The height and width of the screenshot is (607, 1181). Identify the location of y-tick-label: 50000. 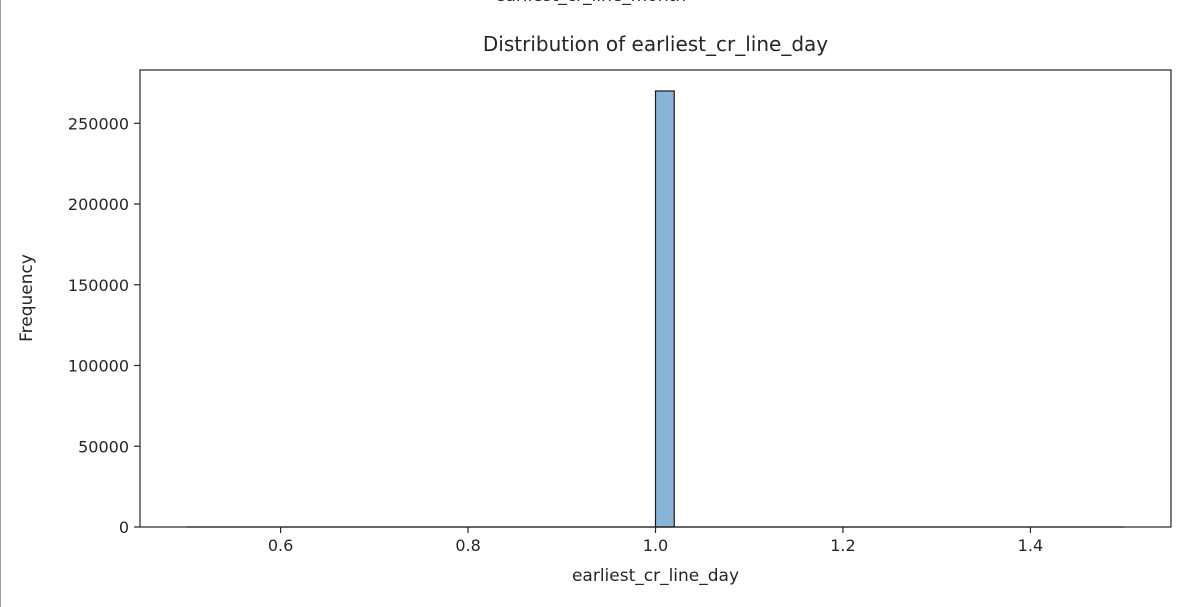
(103, 446).